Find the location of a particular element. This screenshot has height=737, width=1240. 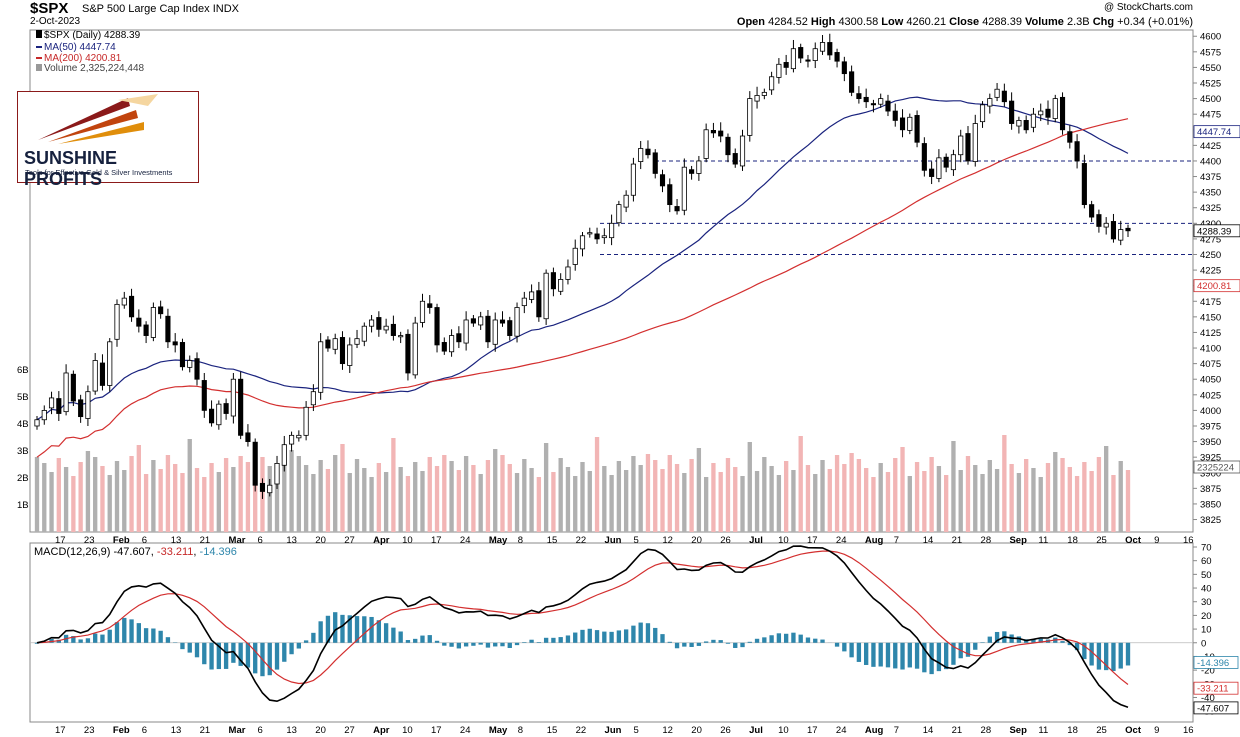

legend-ma50-text: MA(50) 4447.74 is located at coordinates (80, 47).